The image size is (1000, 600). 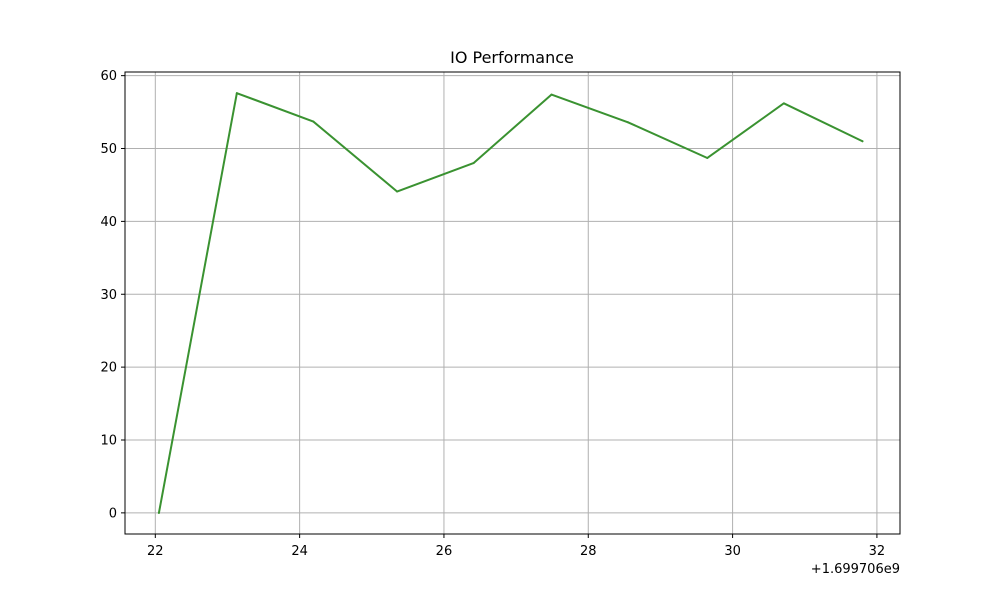 I want to click on y-tick-label: 60, so click(x=108, y=76).